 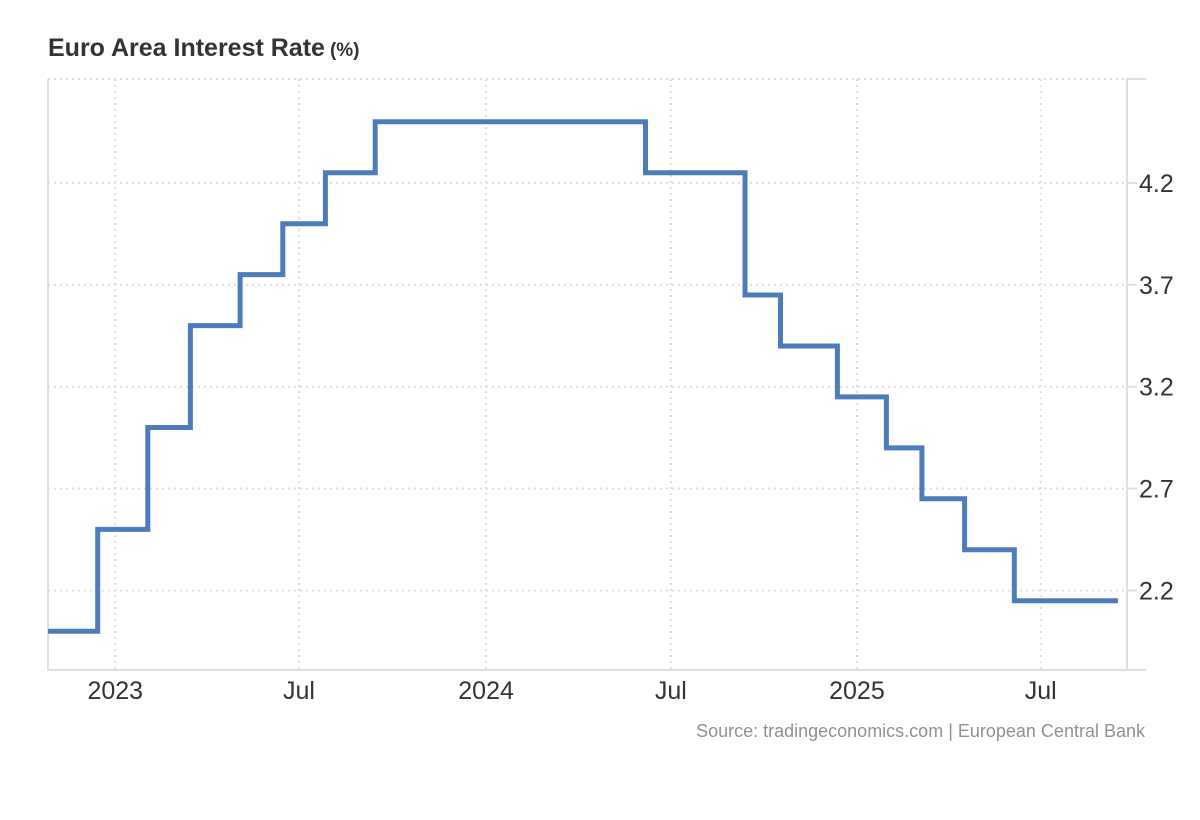 What do you see at coordinates (857, 691) in the screenshot?
I see `x-tick-label: 2025` at bounding box center [857, 691].